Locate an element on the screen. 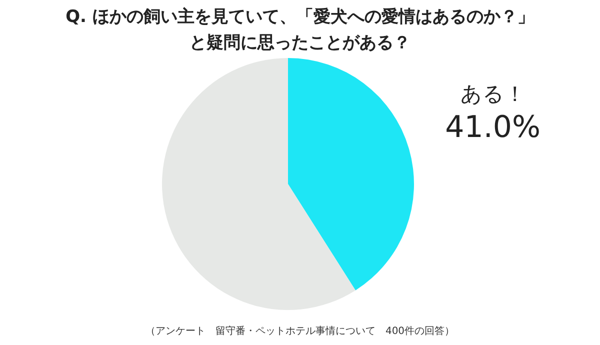 This screenshot has height=345, width=600. chart-title: Q. ほかの飼い主を見ていて、「愛犬への愛情はあるのか？」と疑問に思ったことがある？ is located at coordinates (300, 30).